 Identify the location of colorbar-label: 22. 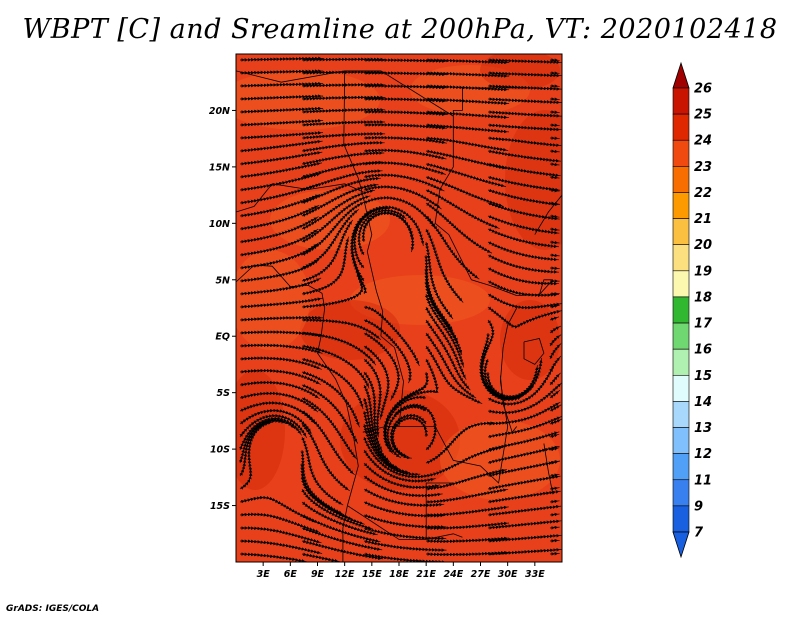
(703, 193).